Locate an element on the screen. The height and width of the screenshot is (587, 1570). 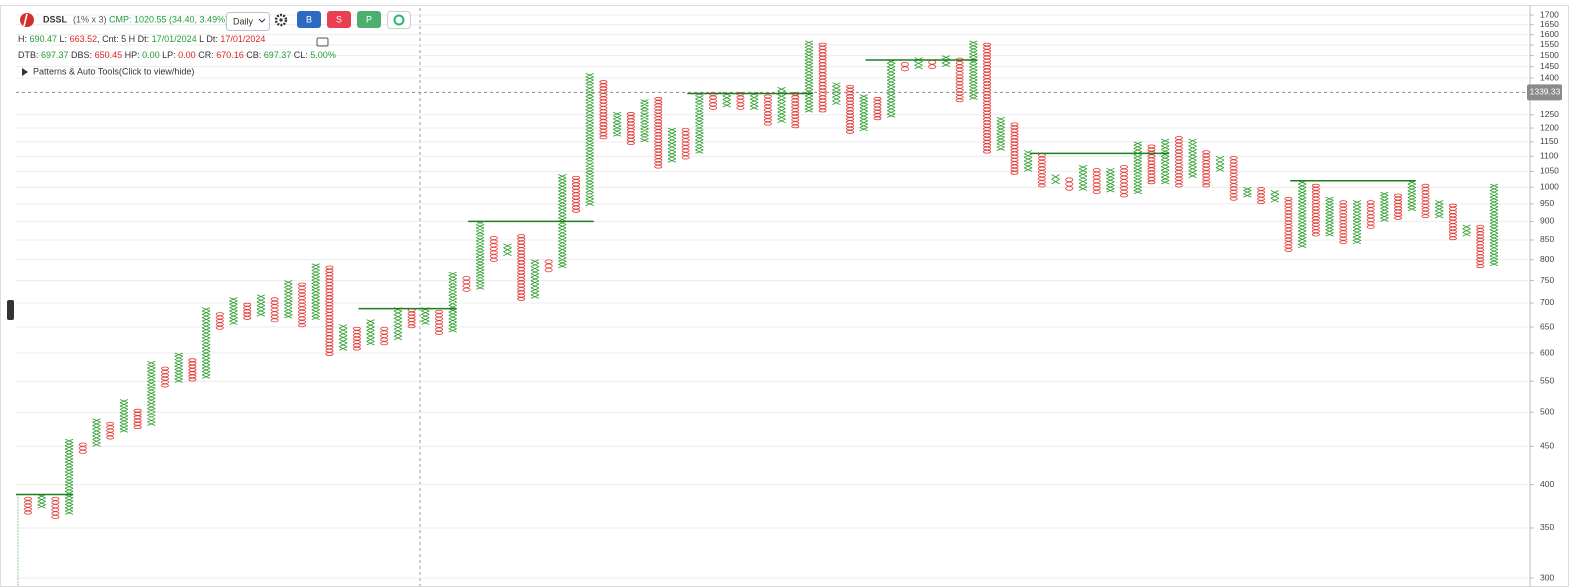
logo is located at coordinates (27, 20).